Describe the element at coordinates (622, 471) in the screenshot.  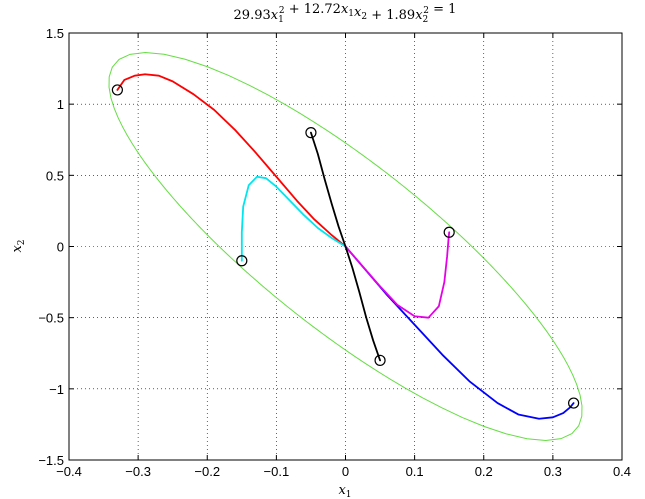
I see `x-tick-label: 0.4` at that location.